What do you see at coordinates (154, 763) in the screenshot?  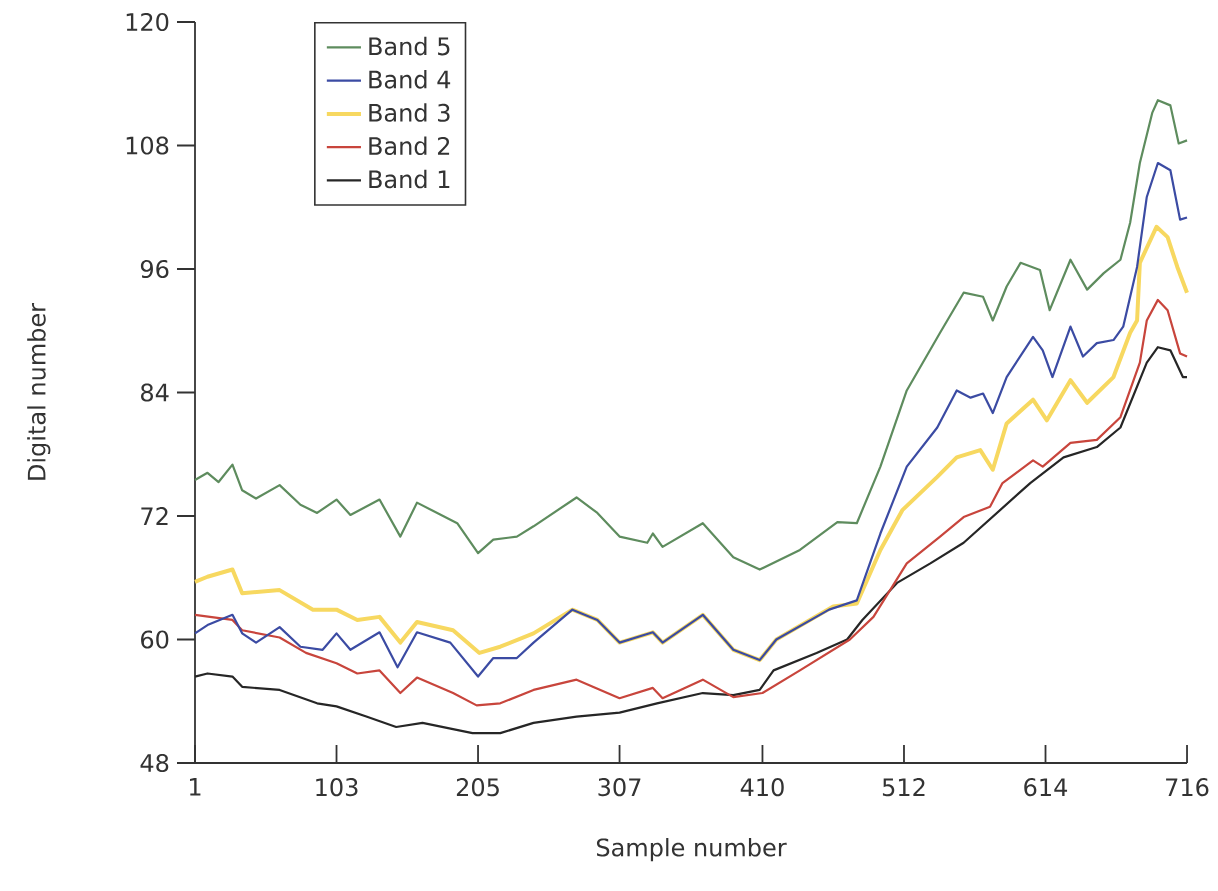 I see `y-tick-label: 48` at bounding box center [154, 763].